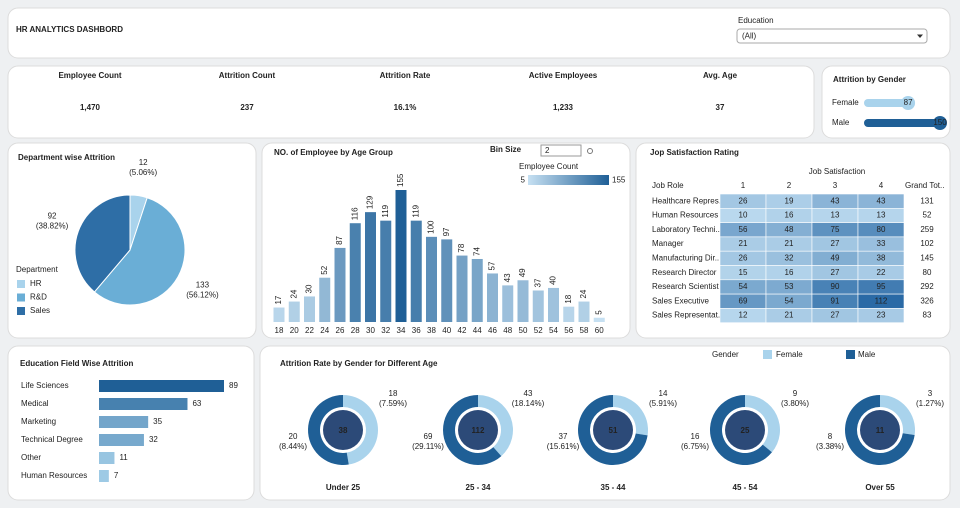 This screenshot has width=960, height=508. I want to click on cell-value: 49, so click(835, 257).